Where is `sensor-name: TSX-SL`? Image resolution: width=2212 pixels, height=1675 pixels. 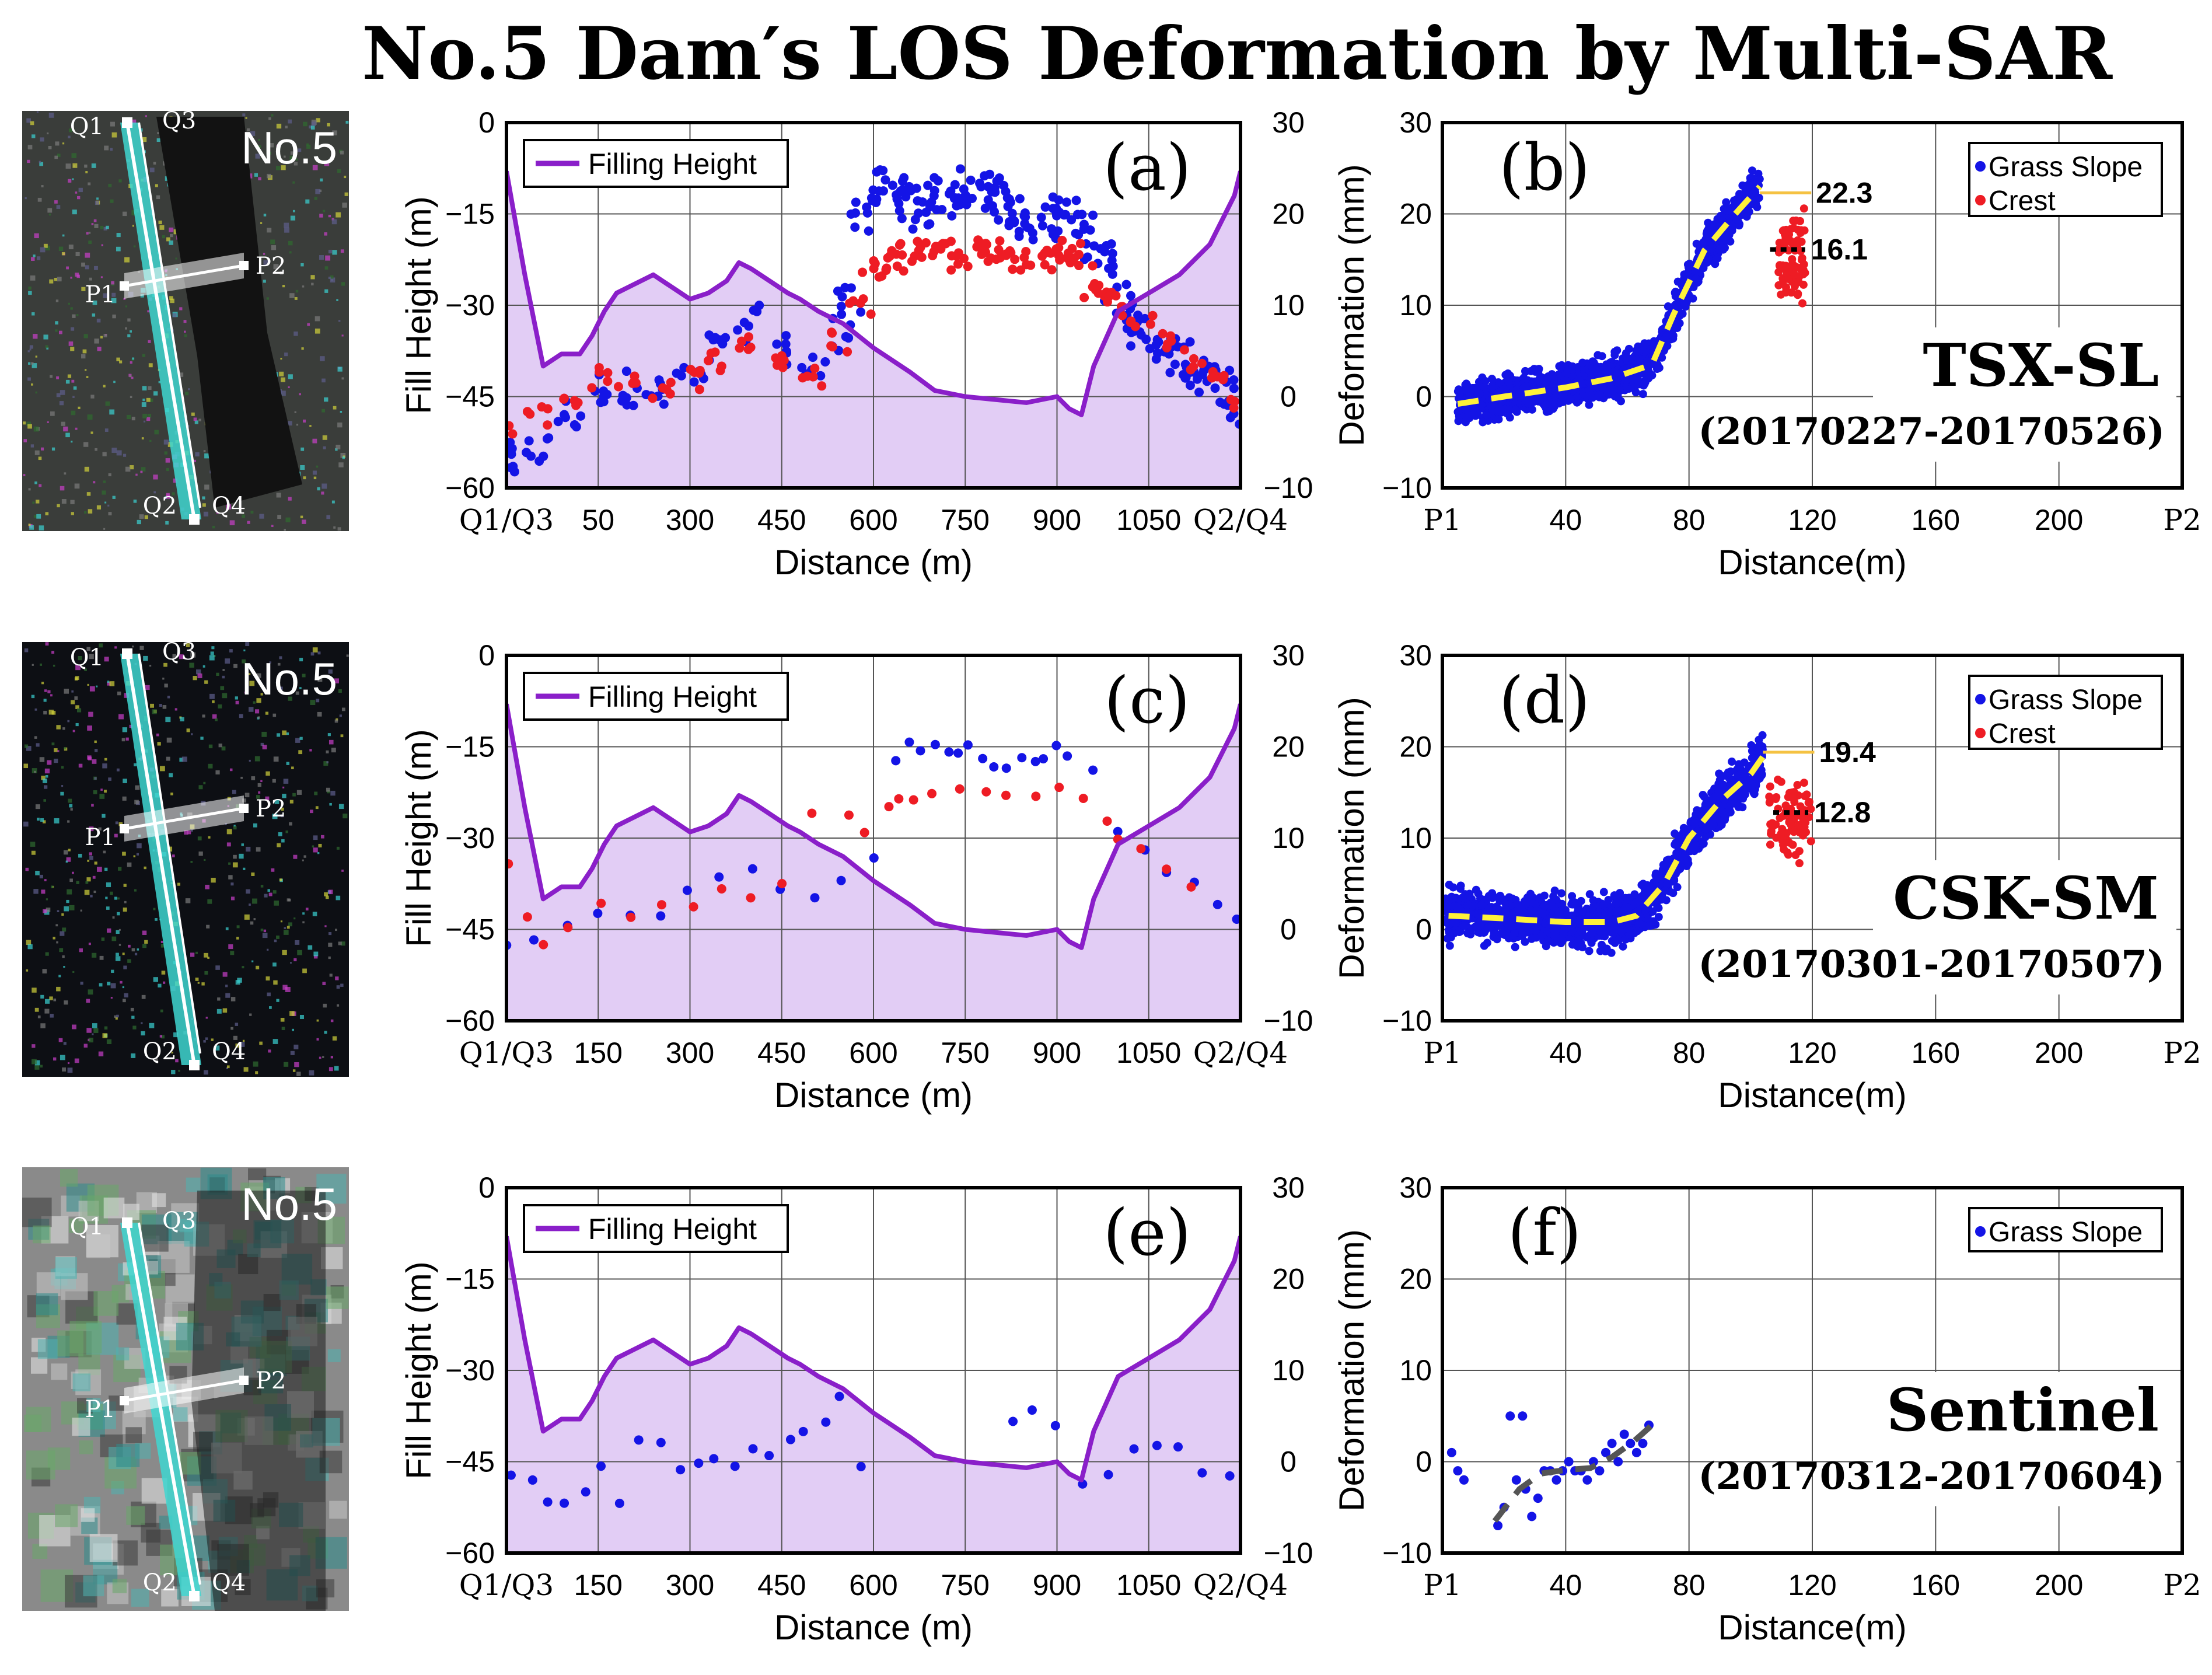 sensor-name: TSX-SL is located at coordinates (2041, 365).